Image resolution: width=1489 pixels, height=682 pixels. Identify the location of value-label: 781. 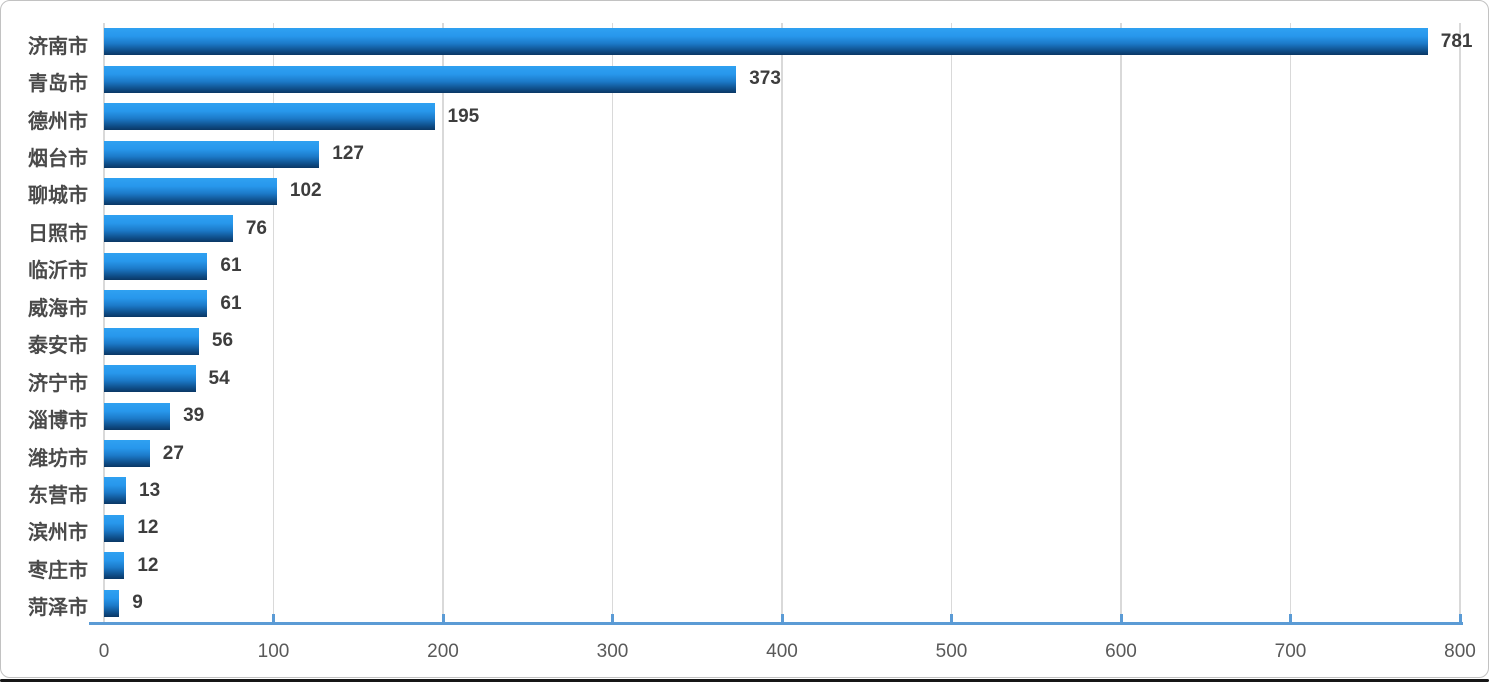
(1456, 41).